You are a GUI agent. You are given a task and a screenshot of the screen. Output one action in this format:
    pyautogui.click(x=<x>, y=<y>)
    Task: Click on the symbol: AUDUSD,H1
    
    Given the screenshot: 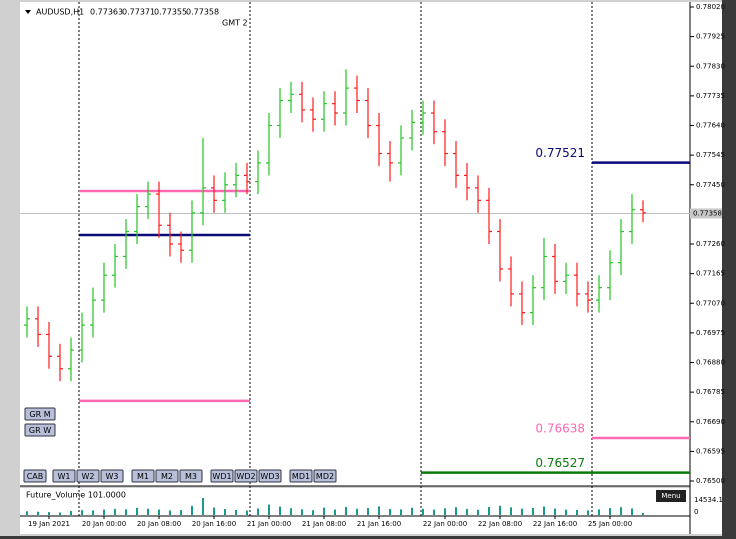 What is the action you would take?
    pyautogui.click(x=60, y=12)
    